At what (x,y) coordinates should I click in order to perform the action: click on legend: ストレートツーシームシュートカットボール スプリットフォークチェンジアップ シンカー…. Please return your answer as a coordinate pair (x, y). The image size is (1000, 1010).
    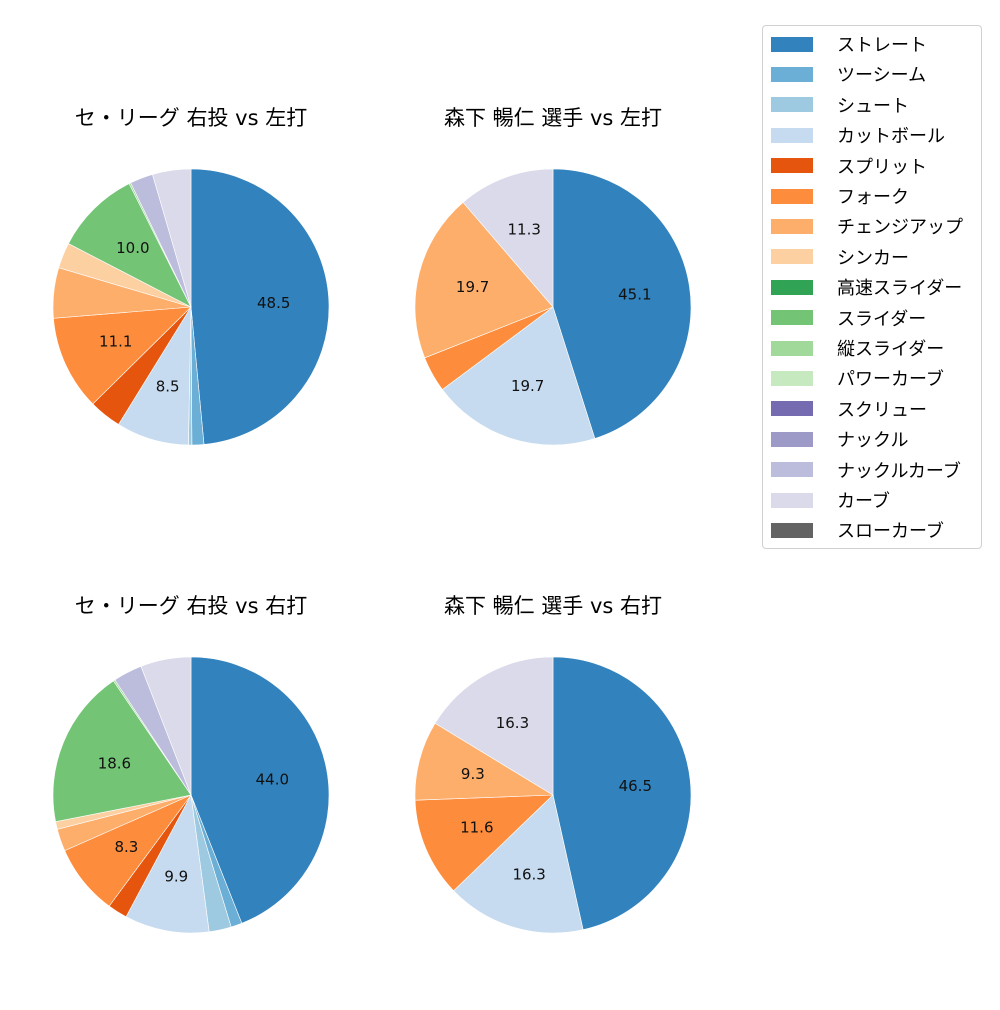
    Looking at the image, I should click on (872, 287).